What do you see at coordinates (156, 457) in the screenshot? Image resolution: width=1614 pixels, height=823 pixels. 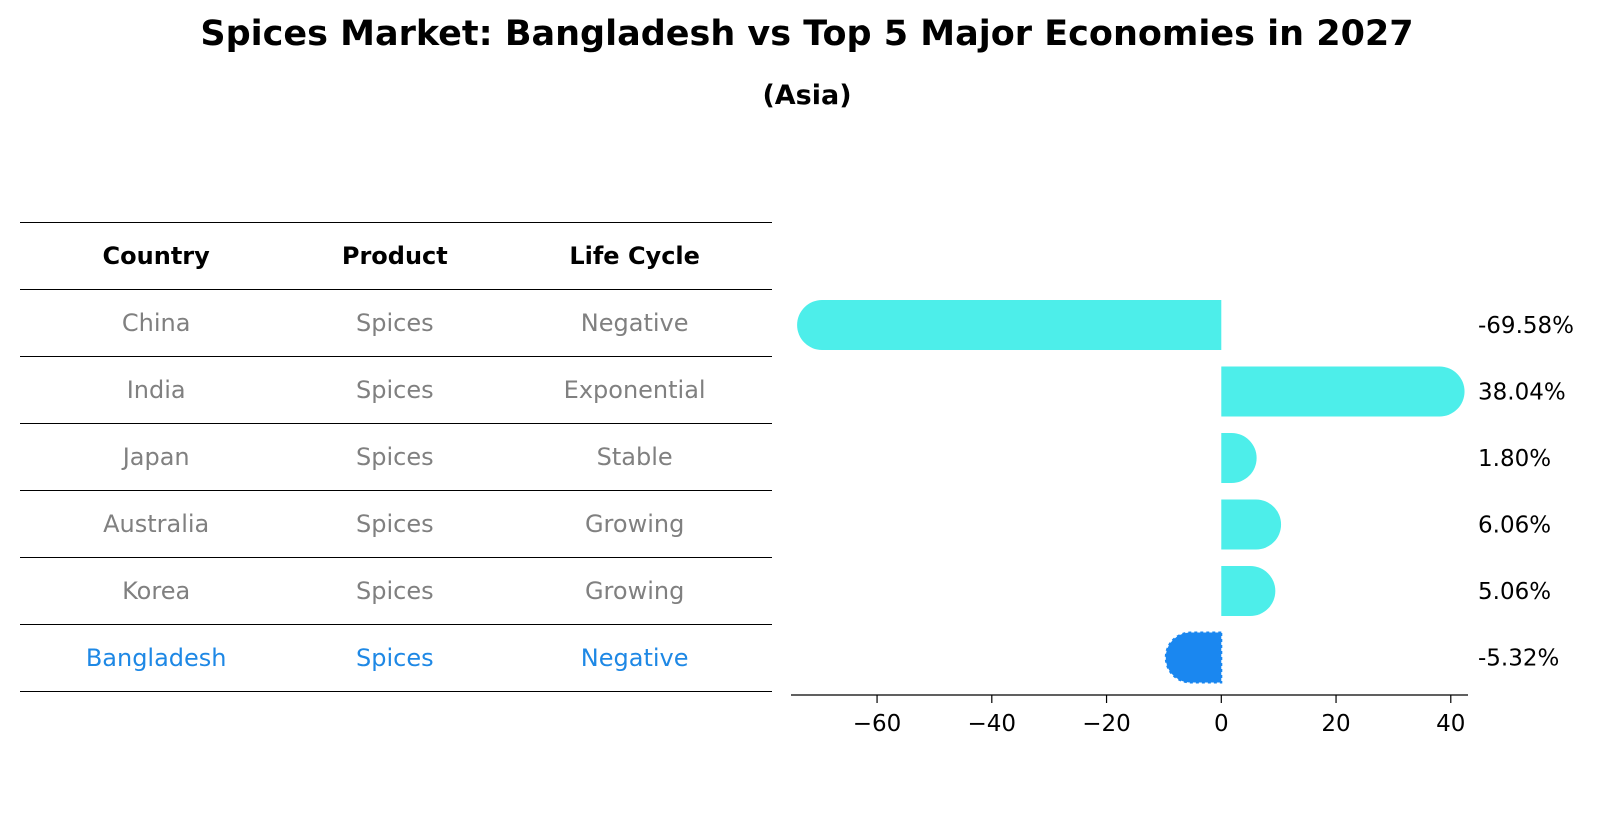 I see `cell-country: Japan` at bounding box center [156, 457].